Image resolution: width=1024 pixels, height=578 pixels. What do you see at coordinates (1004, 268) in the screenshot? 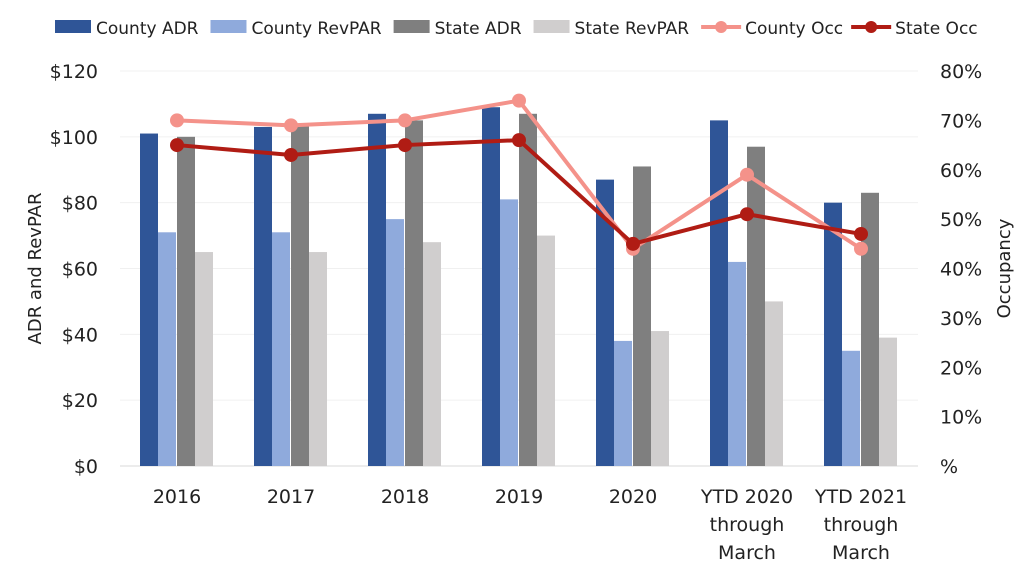
I see `y2-axis-title: Occupancy` at bounding box center [1004, 268].